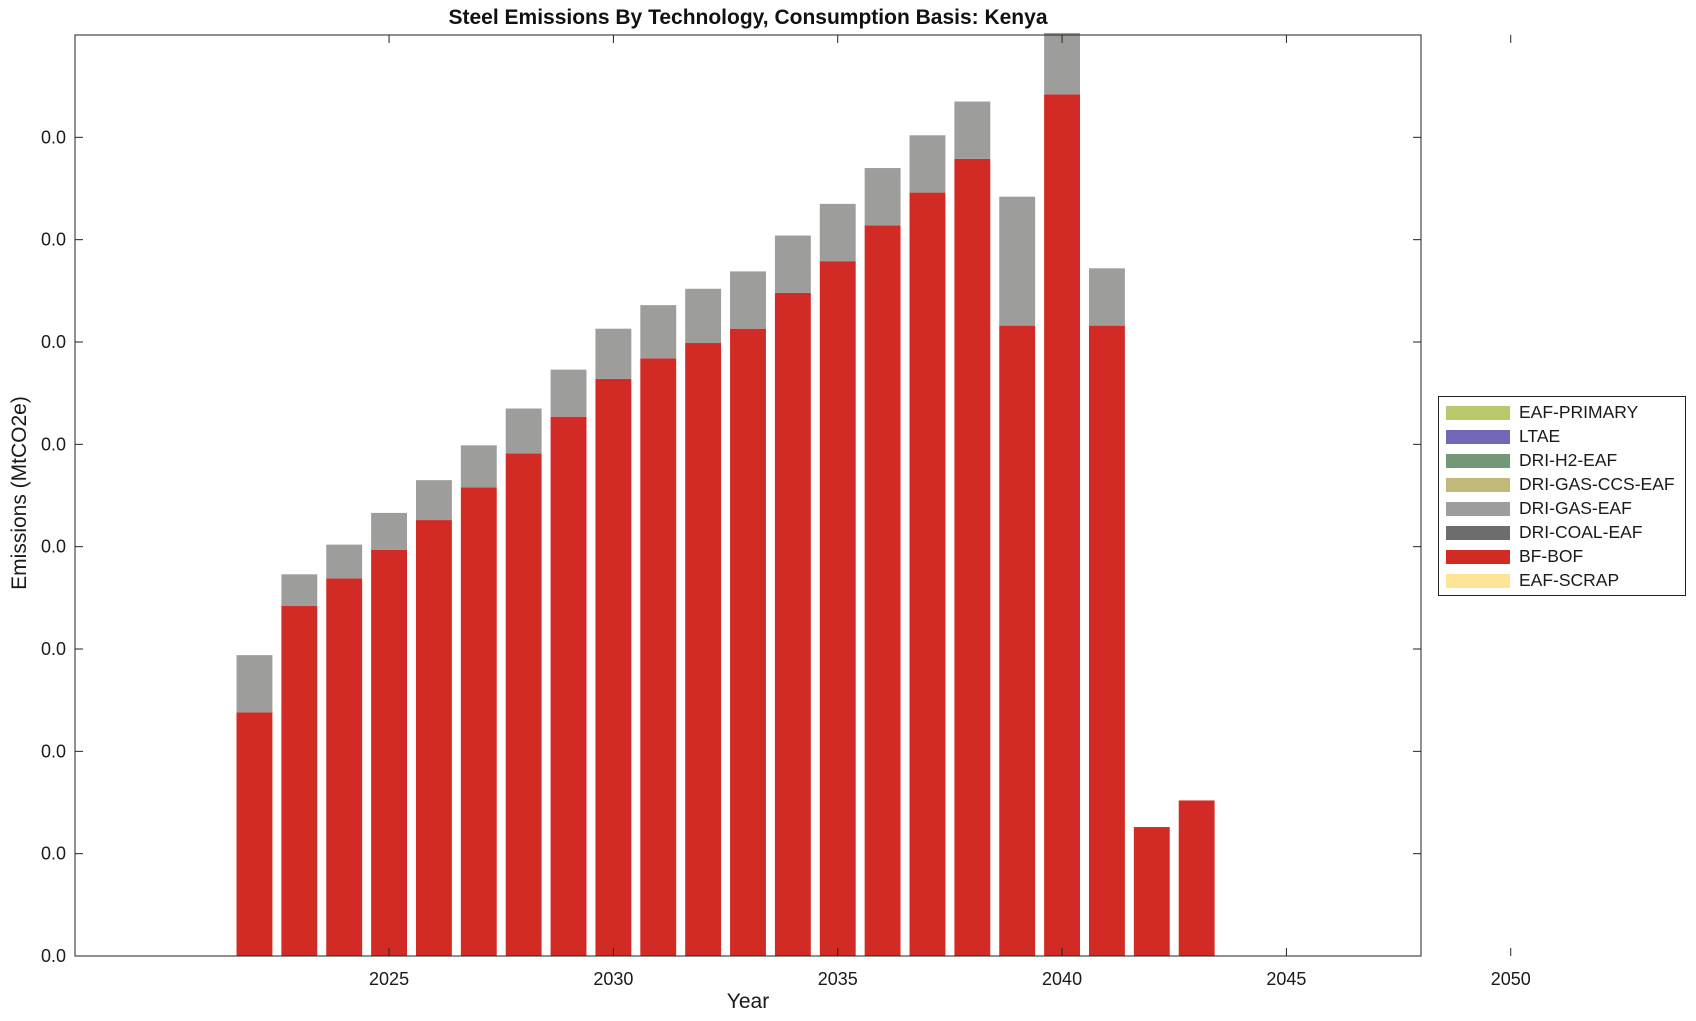  I want to click on bar-dri-gas-eaf-2041, so click(1106, 297).